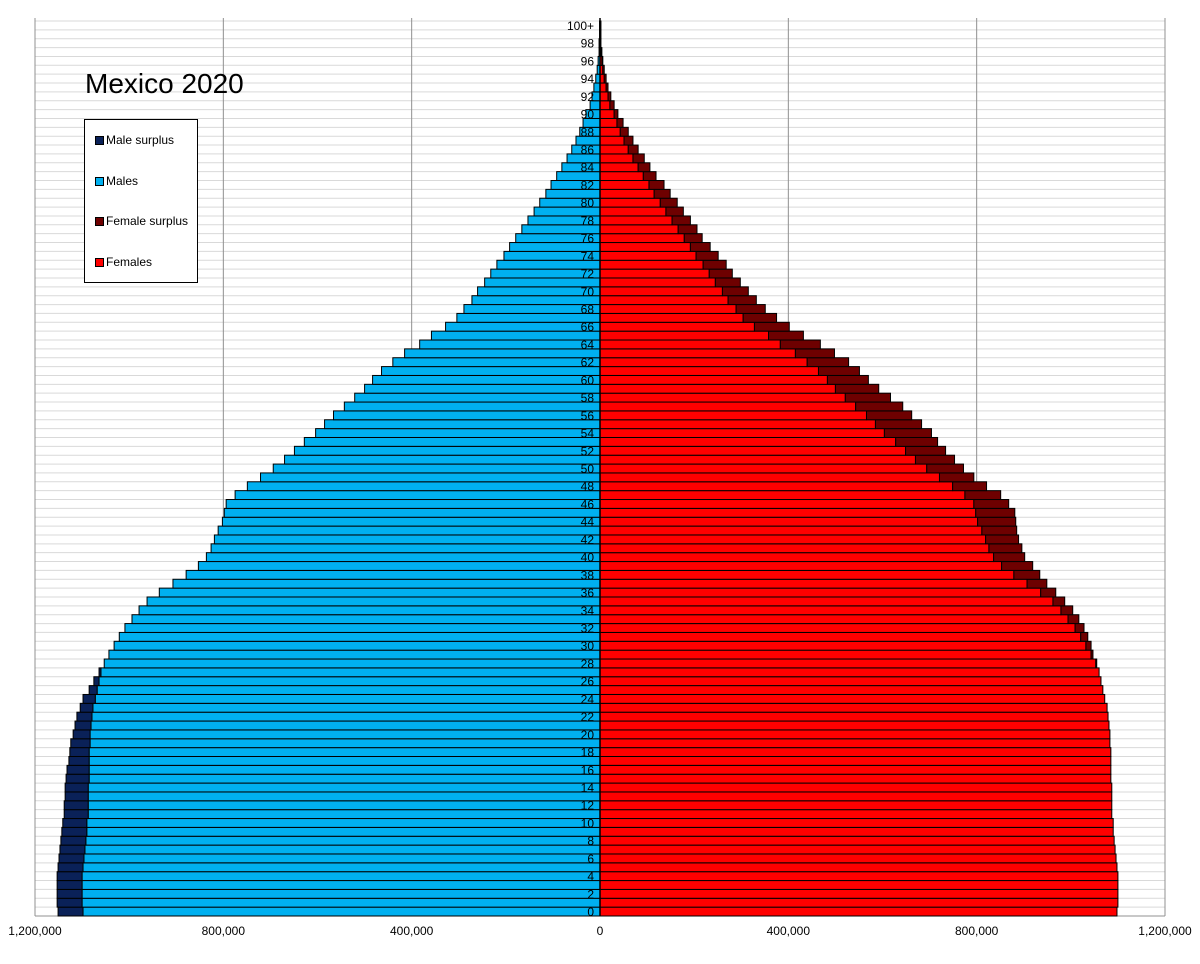 This screenshot has height=964, width=1200. I want to click on age-tick-label: 88, so click(588, 132).